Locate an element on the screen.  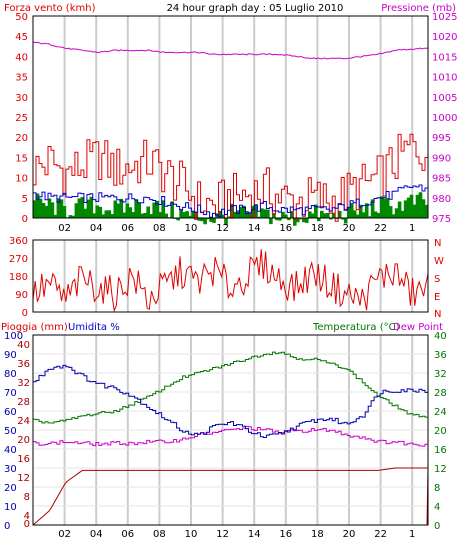
temperature-tick-label: 24 is located at coordinates (440, 412).